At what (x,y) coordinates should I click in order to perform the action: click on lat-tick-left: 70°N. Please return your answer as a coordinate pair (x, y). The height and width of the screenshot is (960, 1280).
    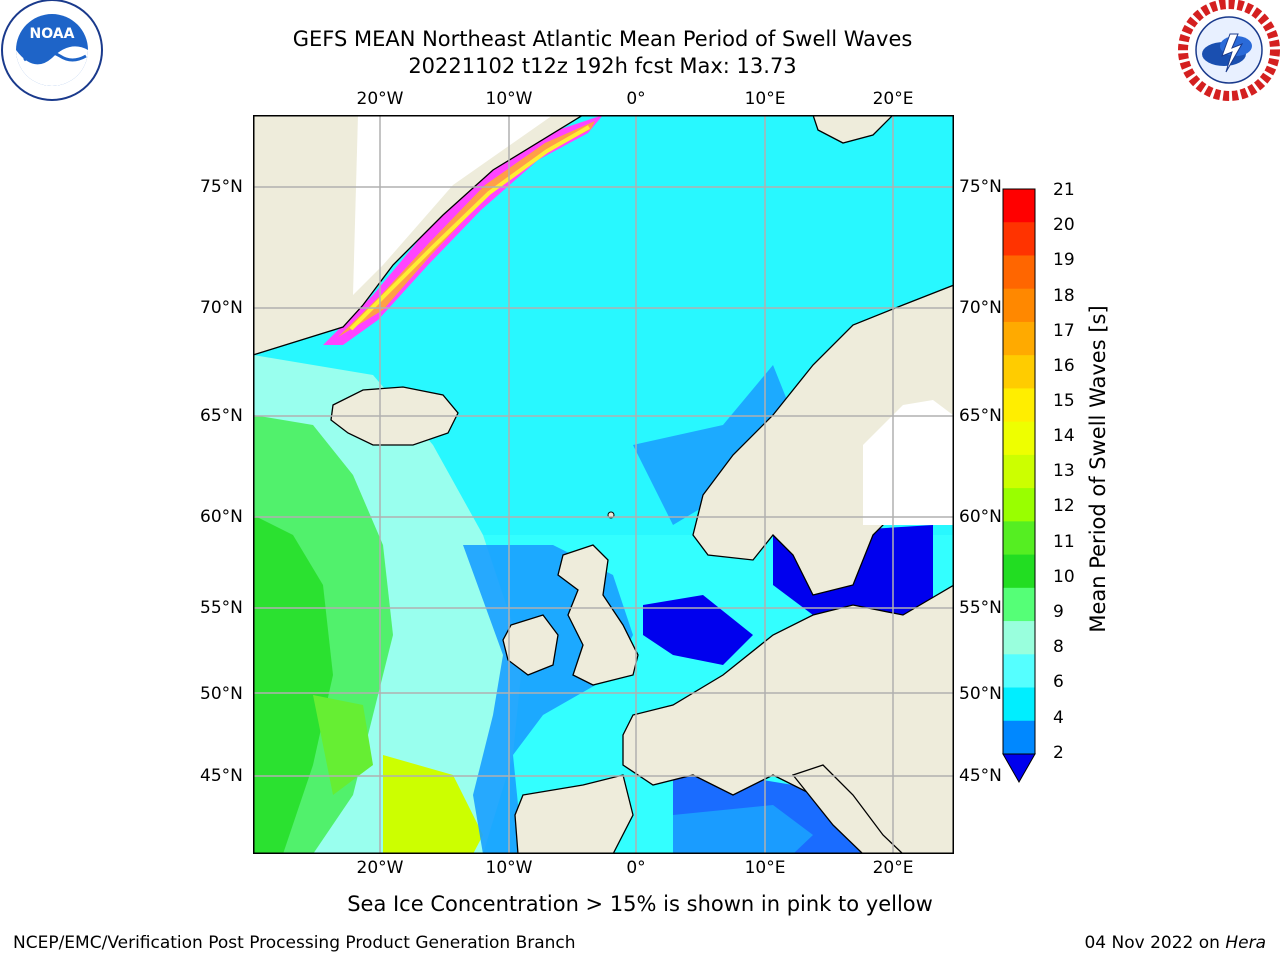
    Looking at the image, I should click on (221, 308).